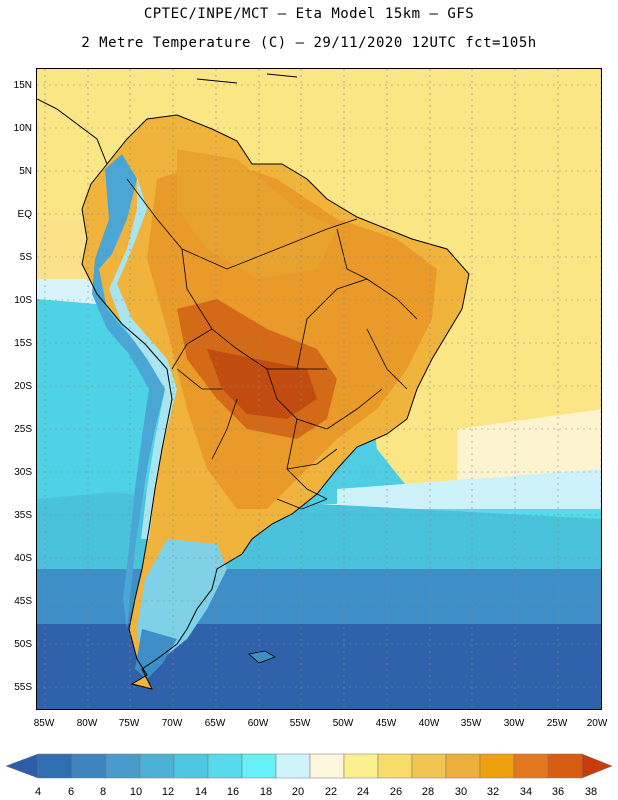  I want to click on colorbar-label: 34, so click(526, 792).